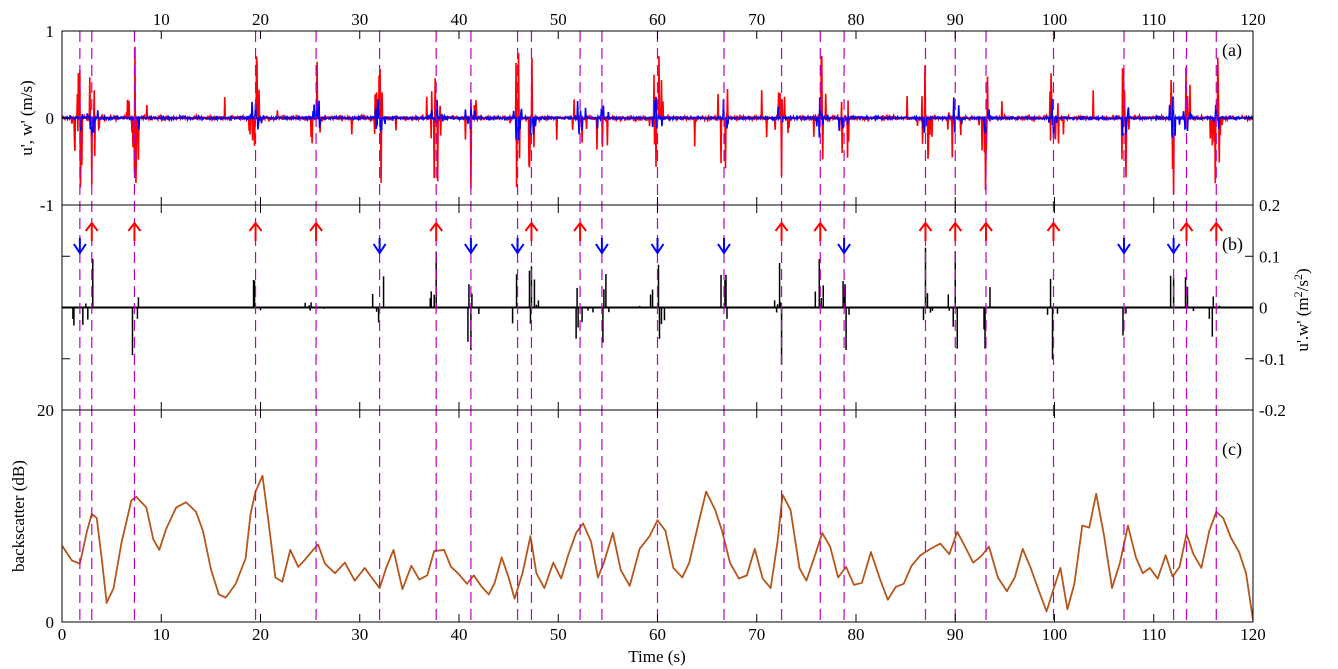 This screenshot has width=1338, height=669. I want to click on panel-a-ylabel: u', w' (m/s), so click(26, 118).